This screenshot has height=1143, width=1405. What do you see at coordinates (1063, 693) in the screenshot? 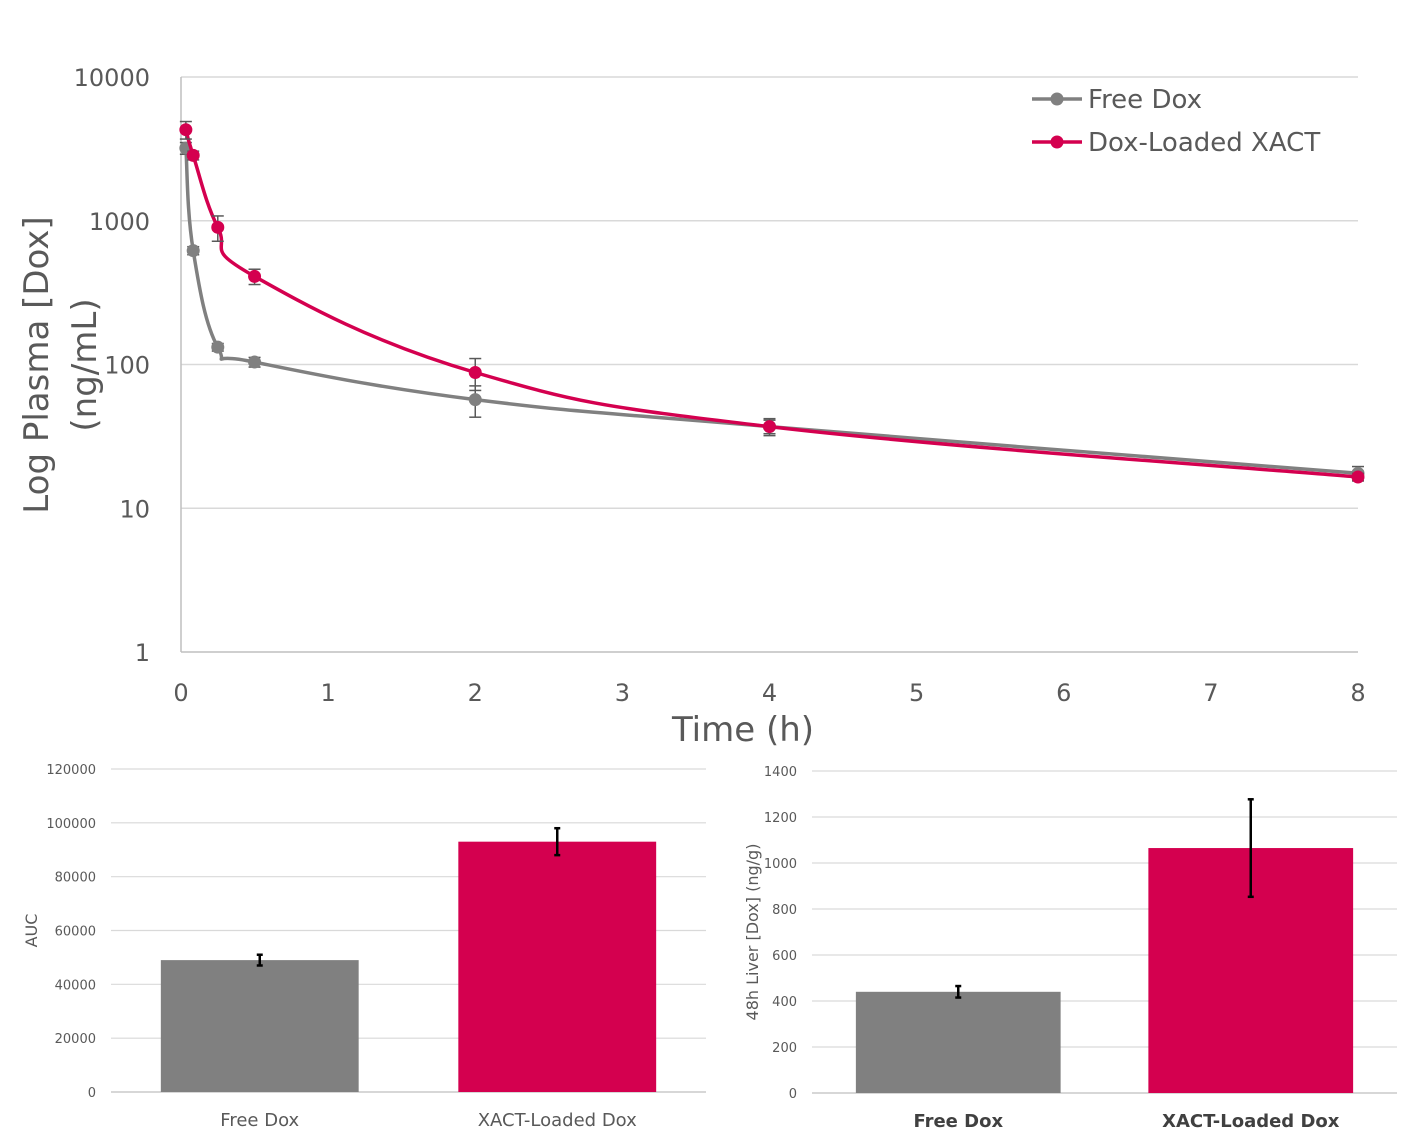
I see `x-tick-label: 6` at bounding box center [1063, 693].